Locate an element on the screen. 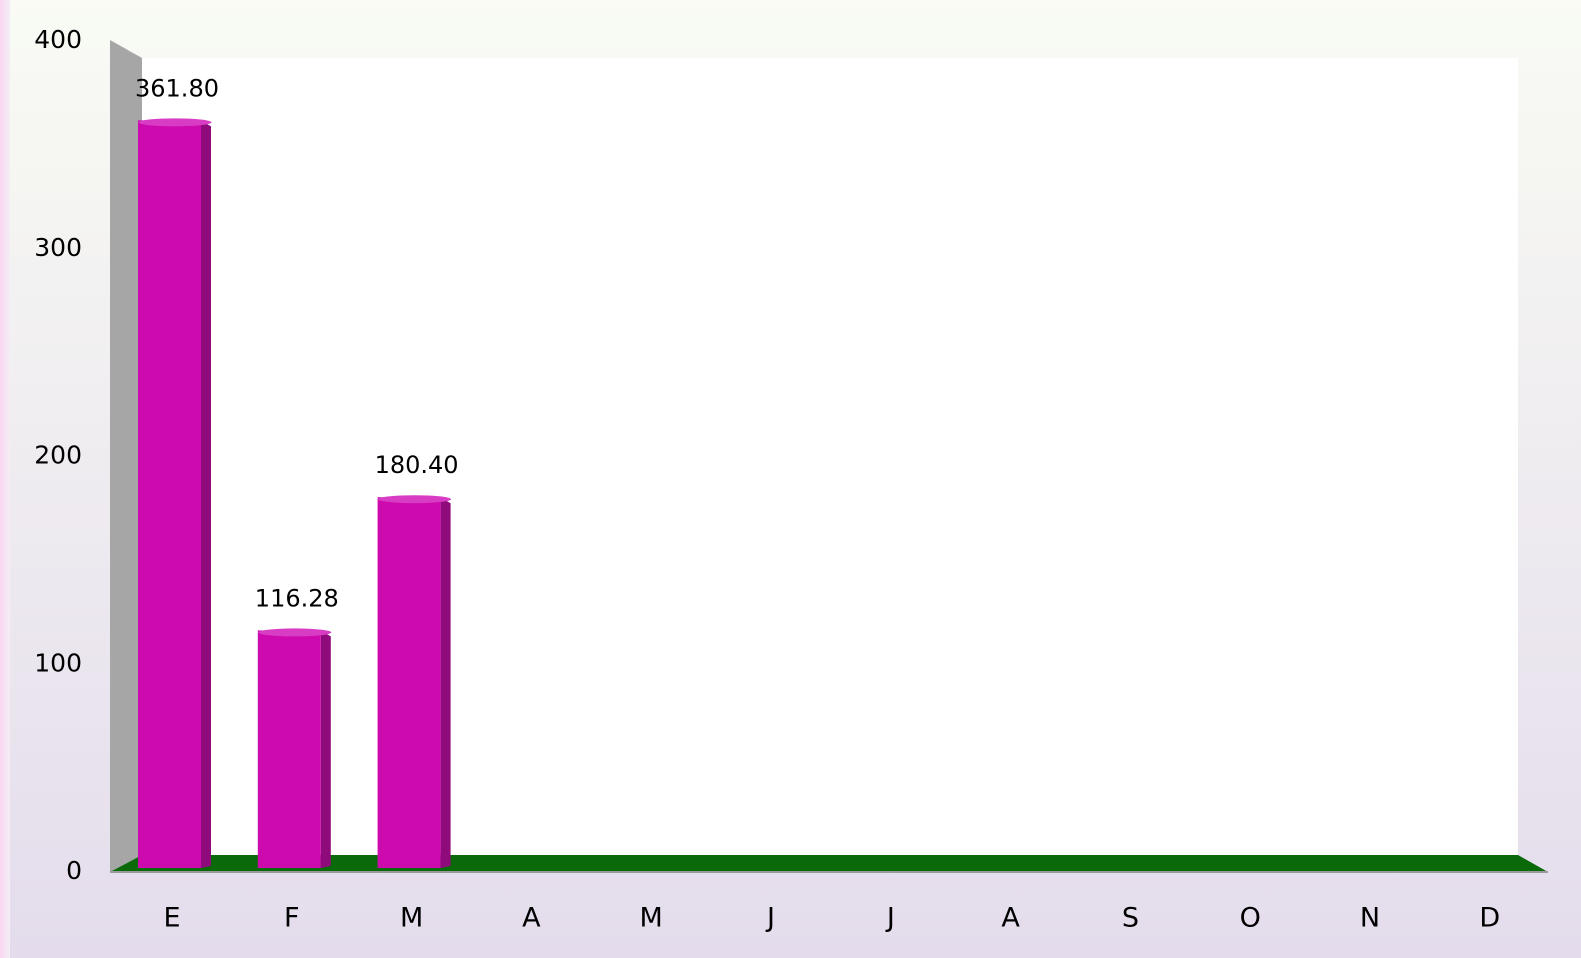 This screenshot has width=1581, height=958. x-tick-label: E is located at coordinates (171, 918).